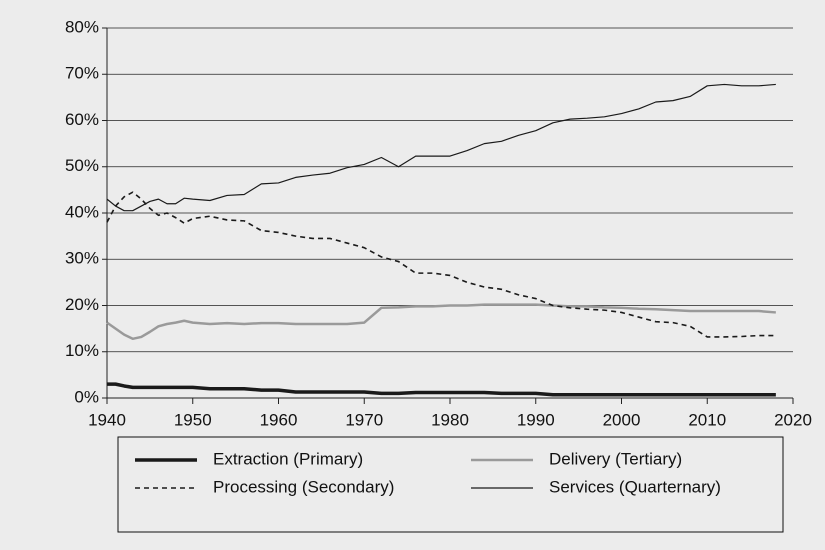  Describe the element at coordinates (303, 486) in the screenshot. I see `legend-label: Processing (Secondary)` at that location.